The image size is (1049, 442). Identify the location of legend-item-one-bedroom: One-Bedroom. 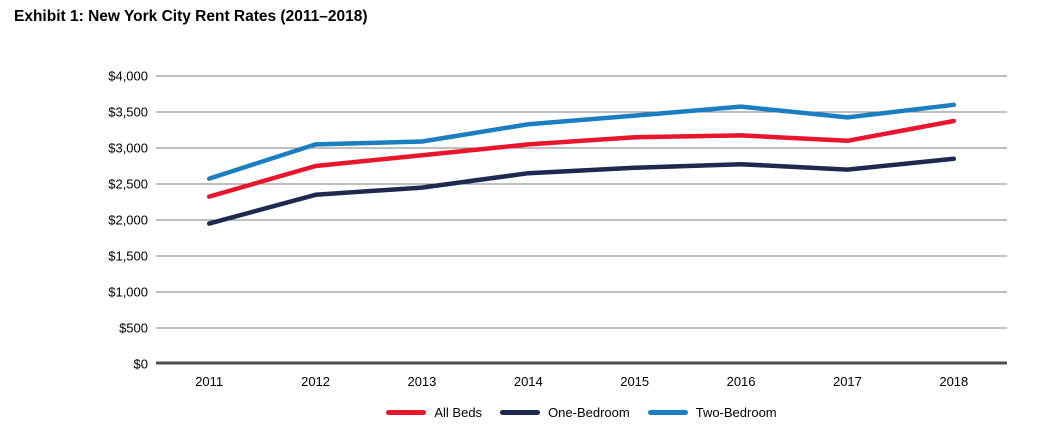
(565, 412).